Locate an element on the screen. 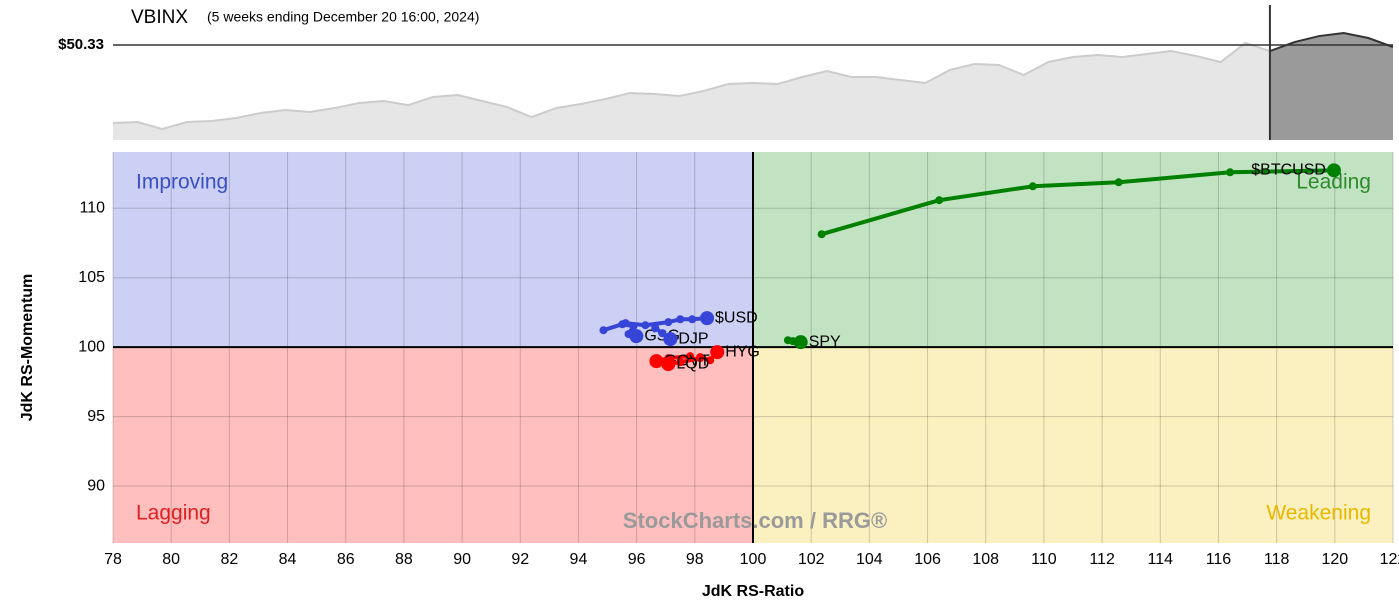 The image size is (1399, 608). series-label: DJP is located at coordinates (693, 338).